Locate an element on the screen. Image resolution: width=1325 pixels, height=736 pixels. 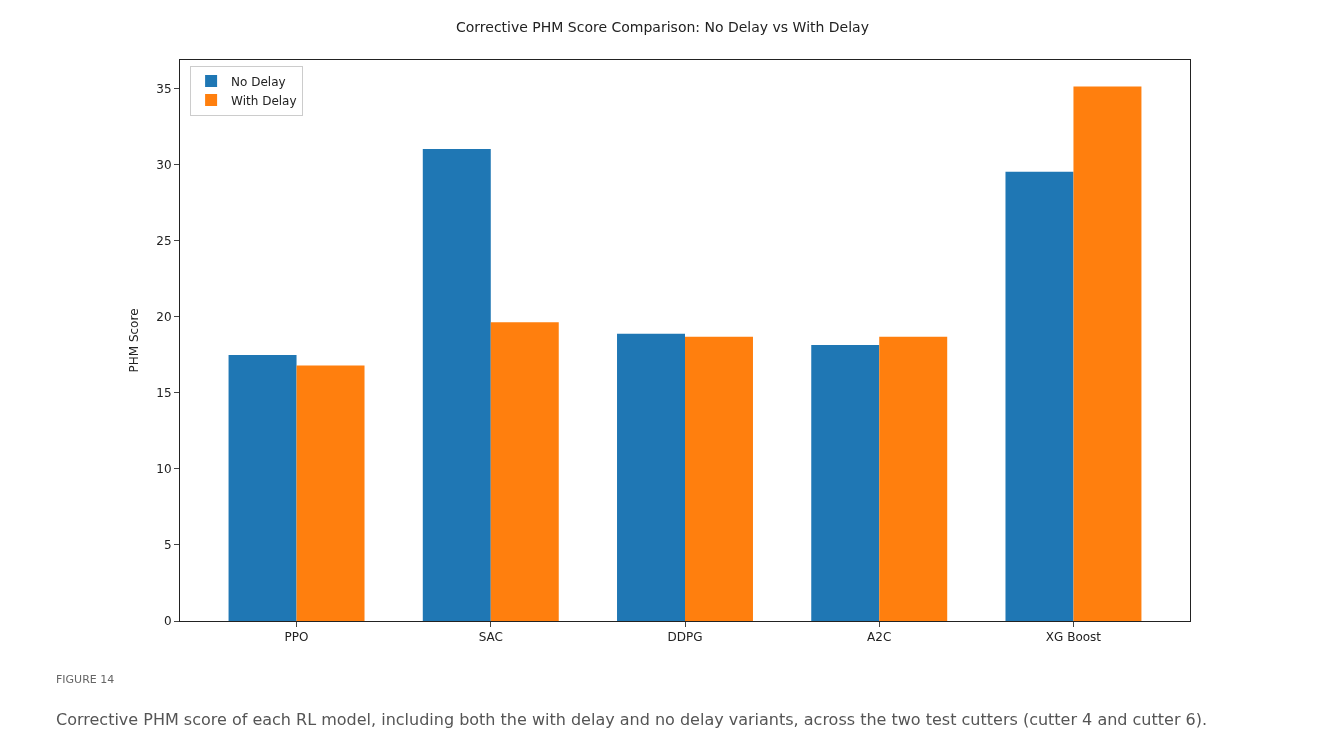
legend-label: No Delay is located at coordinates (258, 81).